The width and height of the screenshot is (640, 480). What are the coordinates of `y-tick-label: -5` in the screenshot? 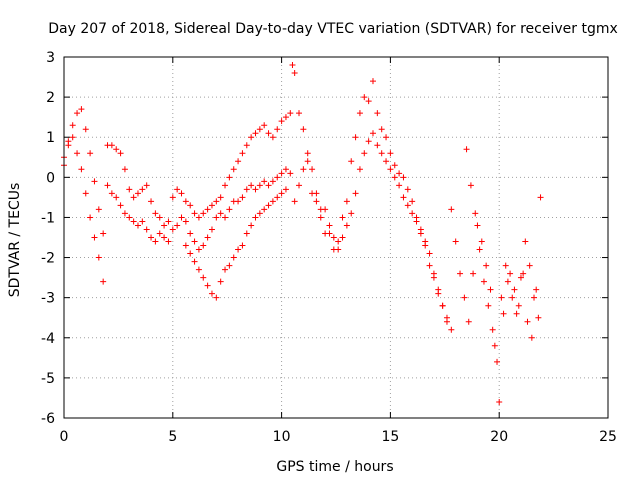 It's located at (48, 379).